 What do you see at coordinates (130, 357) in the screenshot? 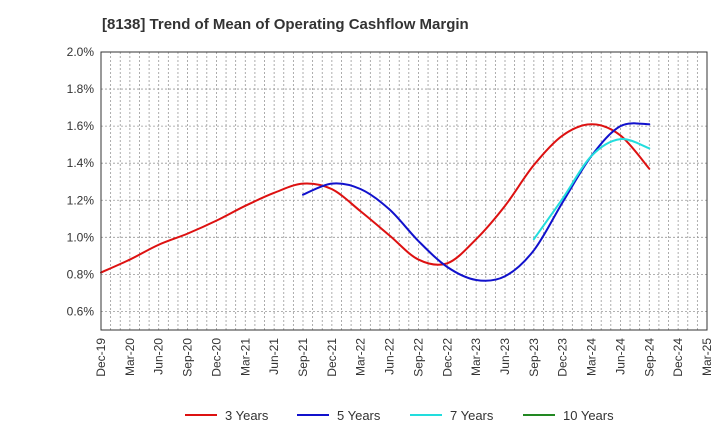
I see `x-tick-label: Mar-20` at bounding box center [130, 357].